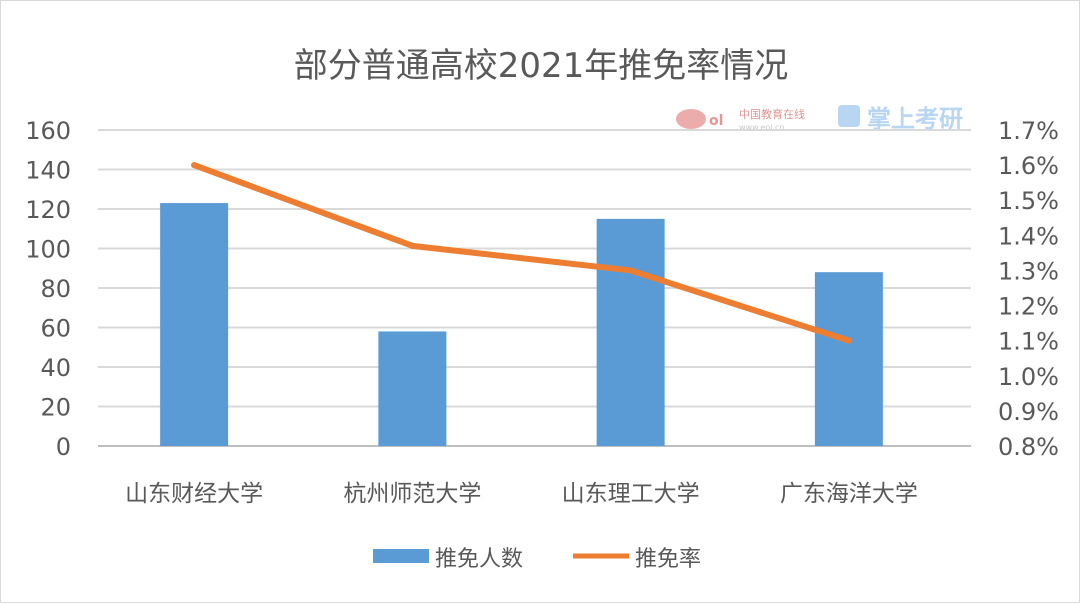 This screenshot has width=1080, height=604. What do you see at coordinates (63, 447) in the screenshot?
I see `y-left-tick-label: 0` at bounding box center [63, 447].